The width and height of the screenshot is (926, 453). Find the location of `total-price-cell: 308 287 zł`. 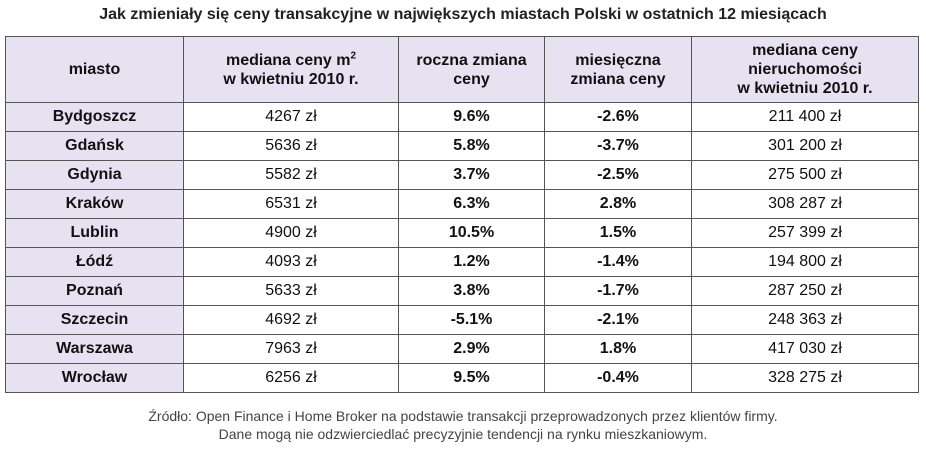

total-price-cell: 308 287 zł is located at coordinates (805, 204).